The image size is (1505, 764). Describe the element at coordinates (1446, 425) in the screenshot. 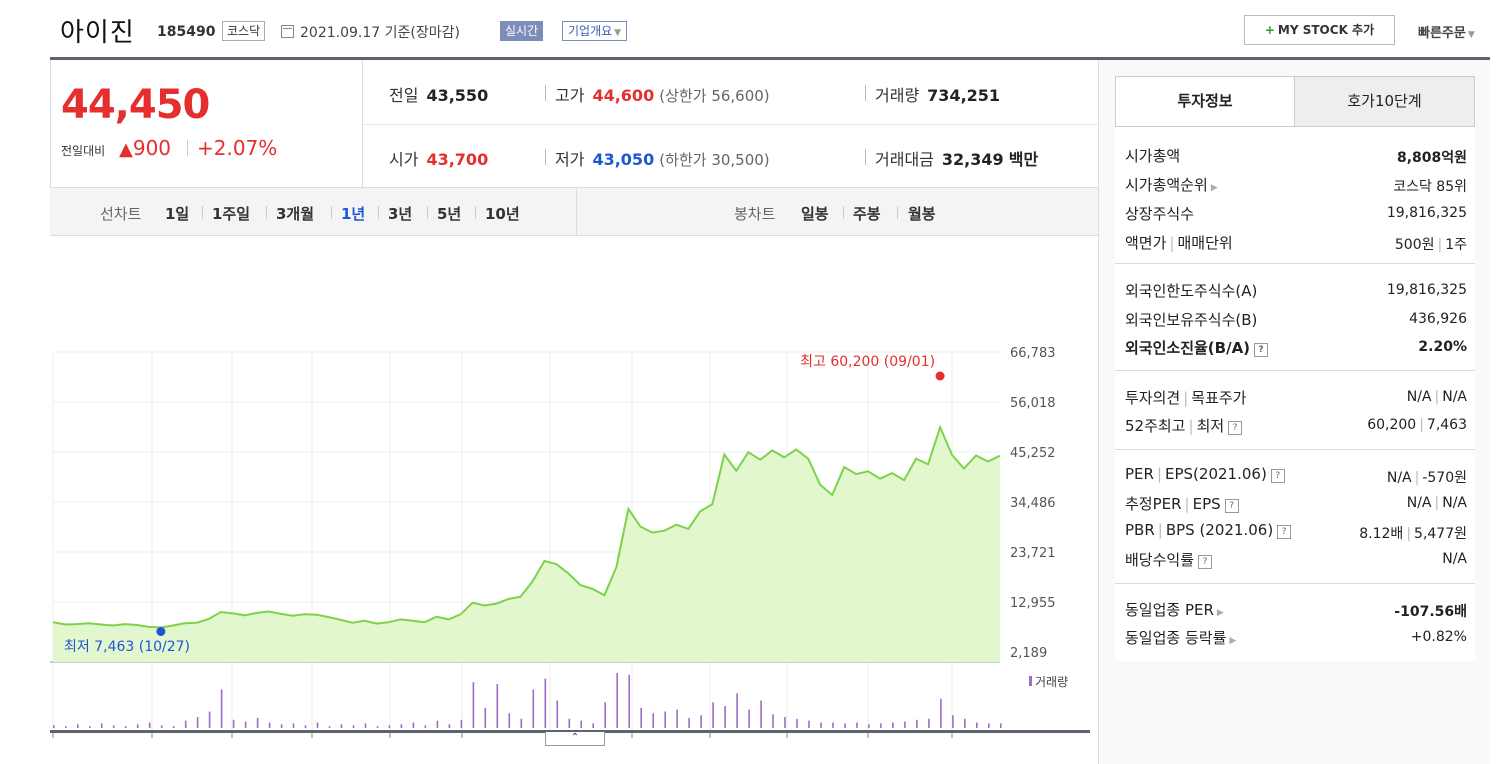

I see `w52-low-value: 7,463` at that location.